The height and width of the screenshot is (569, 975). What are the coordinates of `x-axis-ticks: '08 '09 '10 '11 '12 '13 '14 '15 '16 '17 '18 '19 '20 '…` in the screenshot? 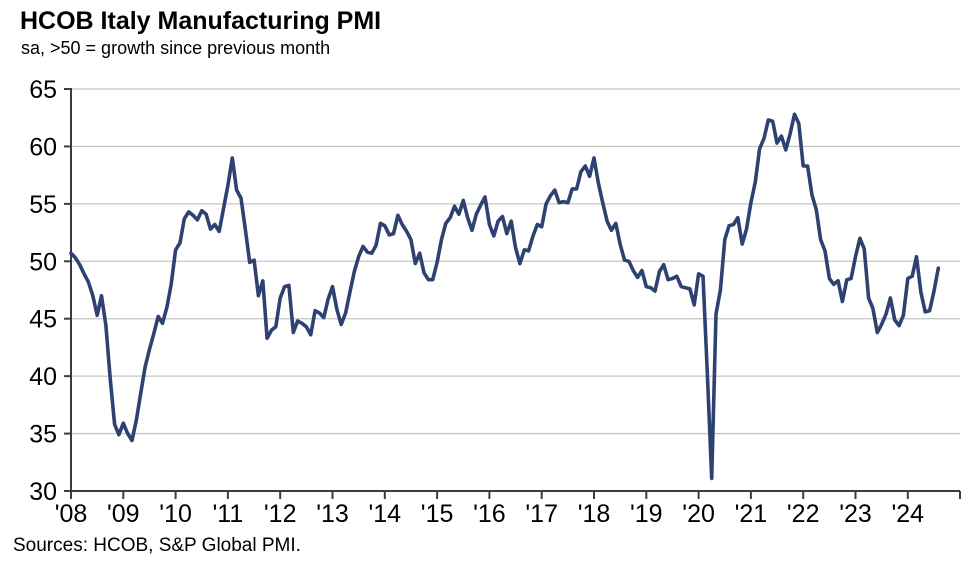 It's located at (508, 509).